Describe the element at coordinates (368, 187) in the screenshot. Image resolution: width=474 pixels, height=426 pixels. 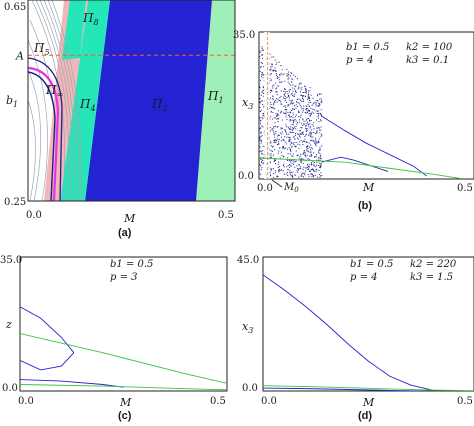
I see `panel-b-xlabel: M` at that location.